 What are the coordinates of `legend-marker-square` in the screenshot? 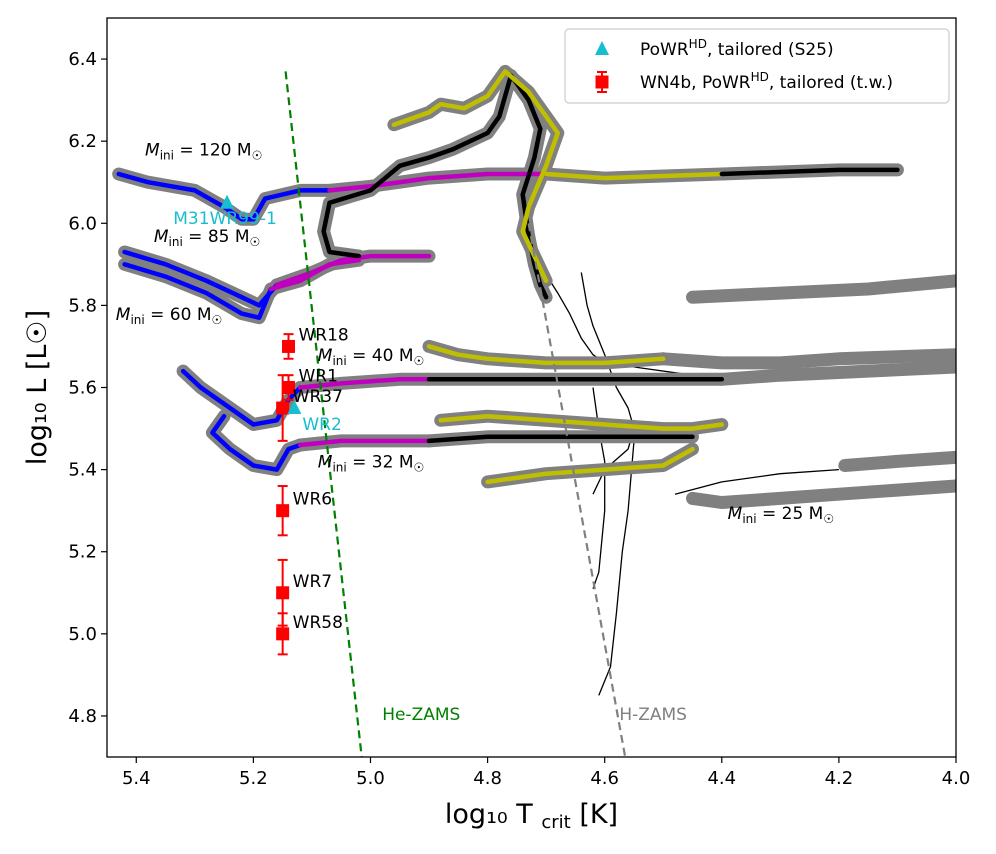 It's located at (602, 82).